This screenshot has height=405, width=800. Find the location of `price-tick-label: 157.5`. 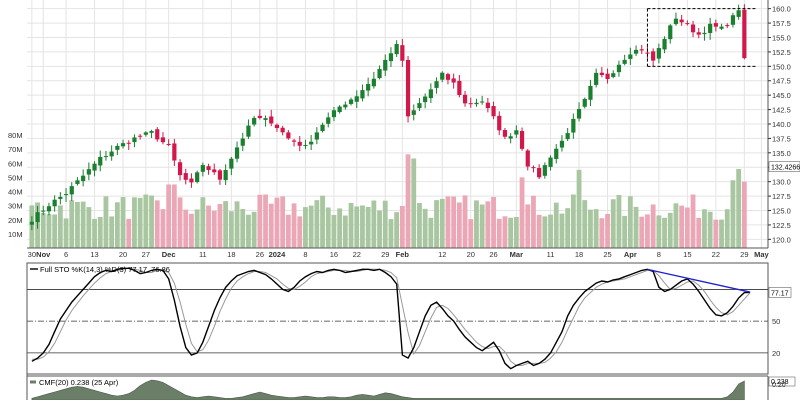

price-tick-label: 157.5 is located at coordinates (781, 23).